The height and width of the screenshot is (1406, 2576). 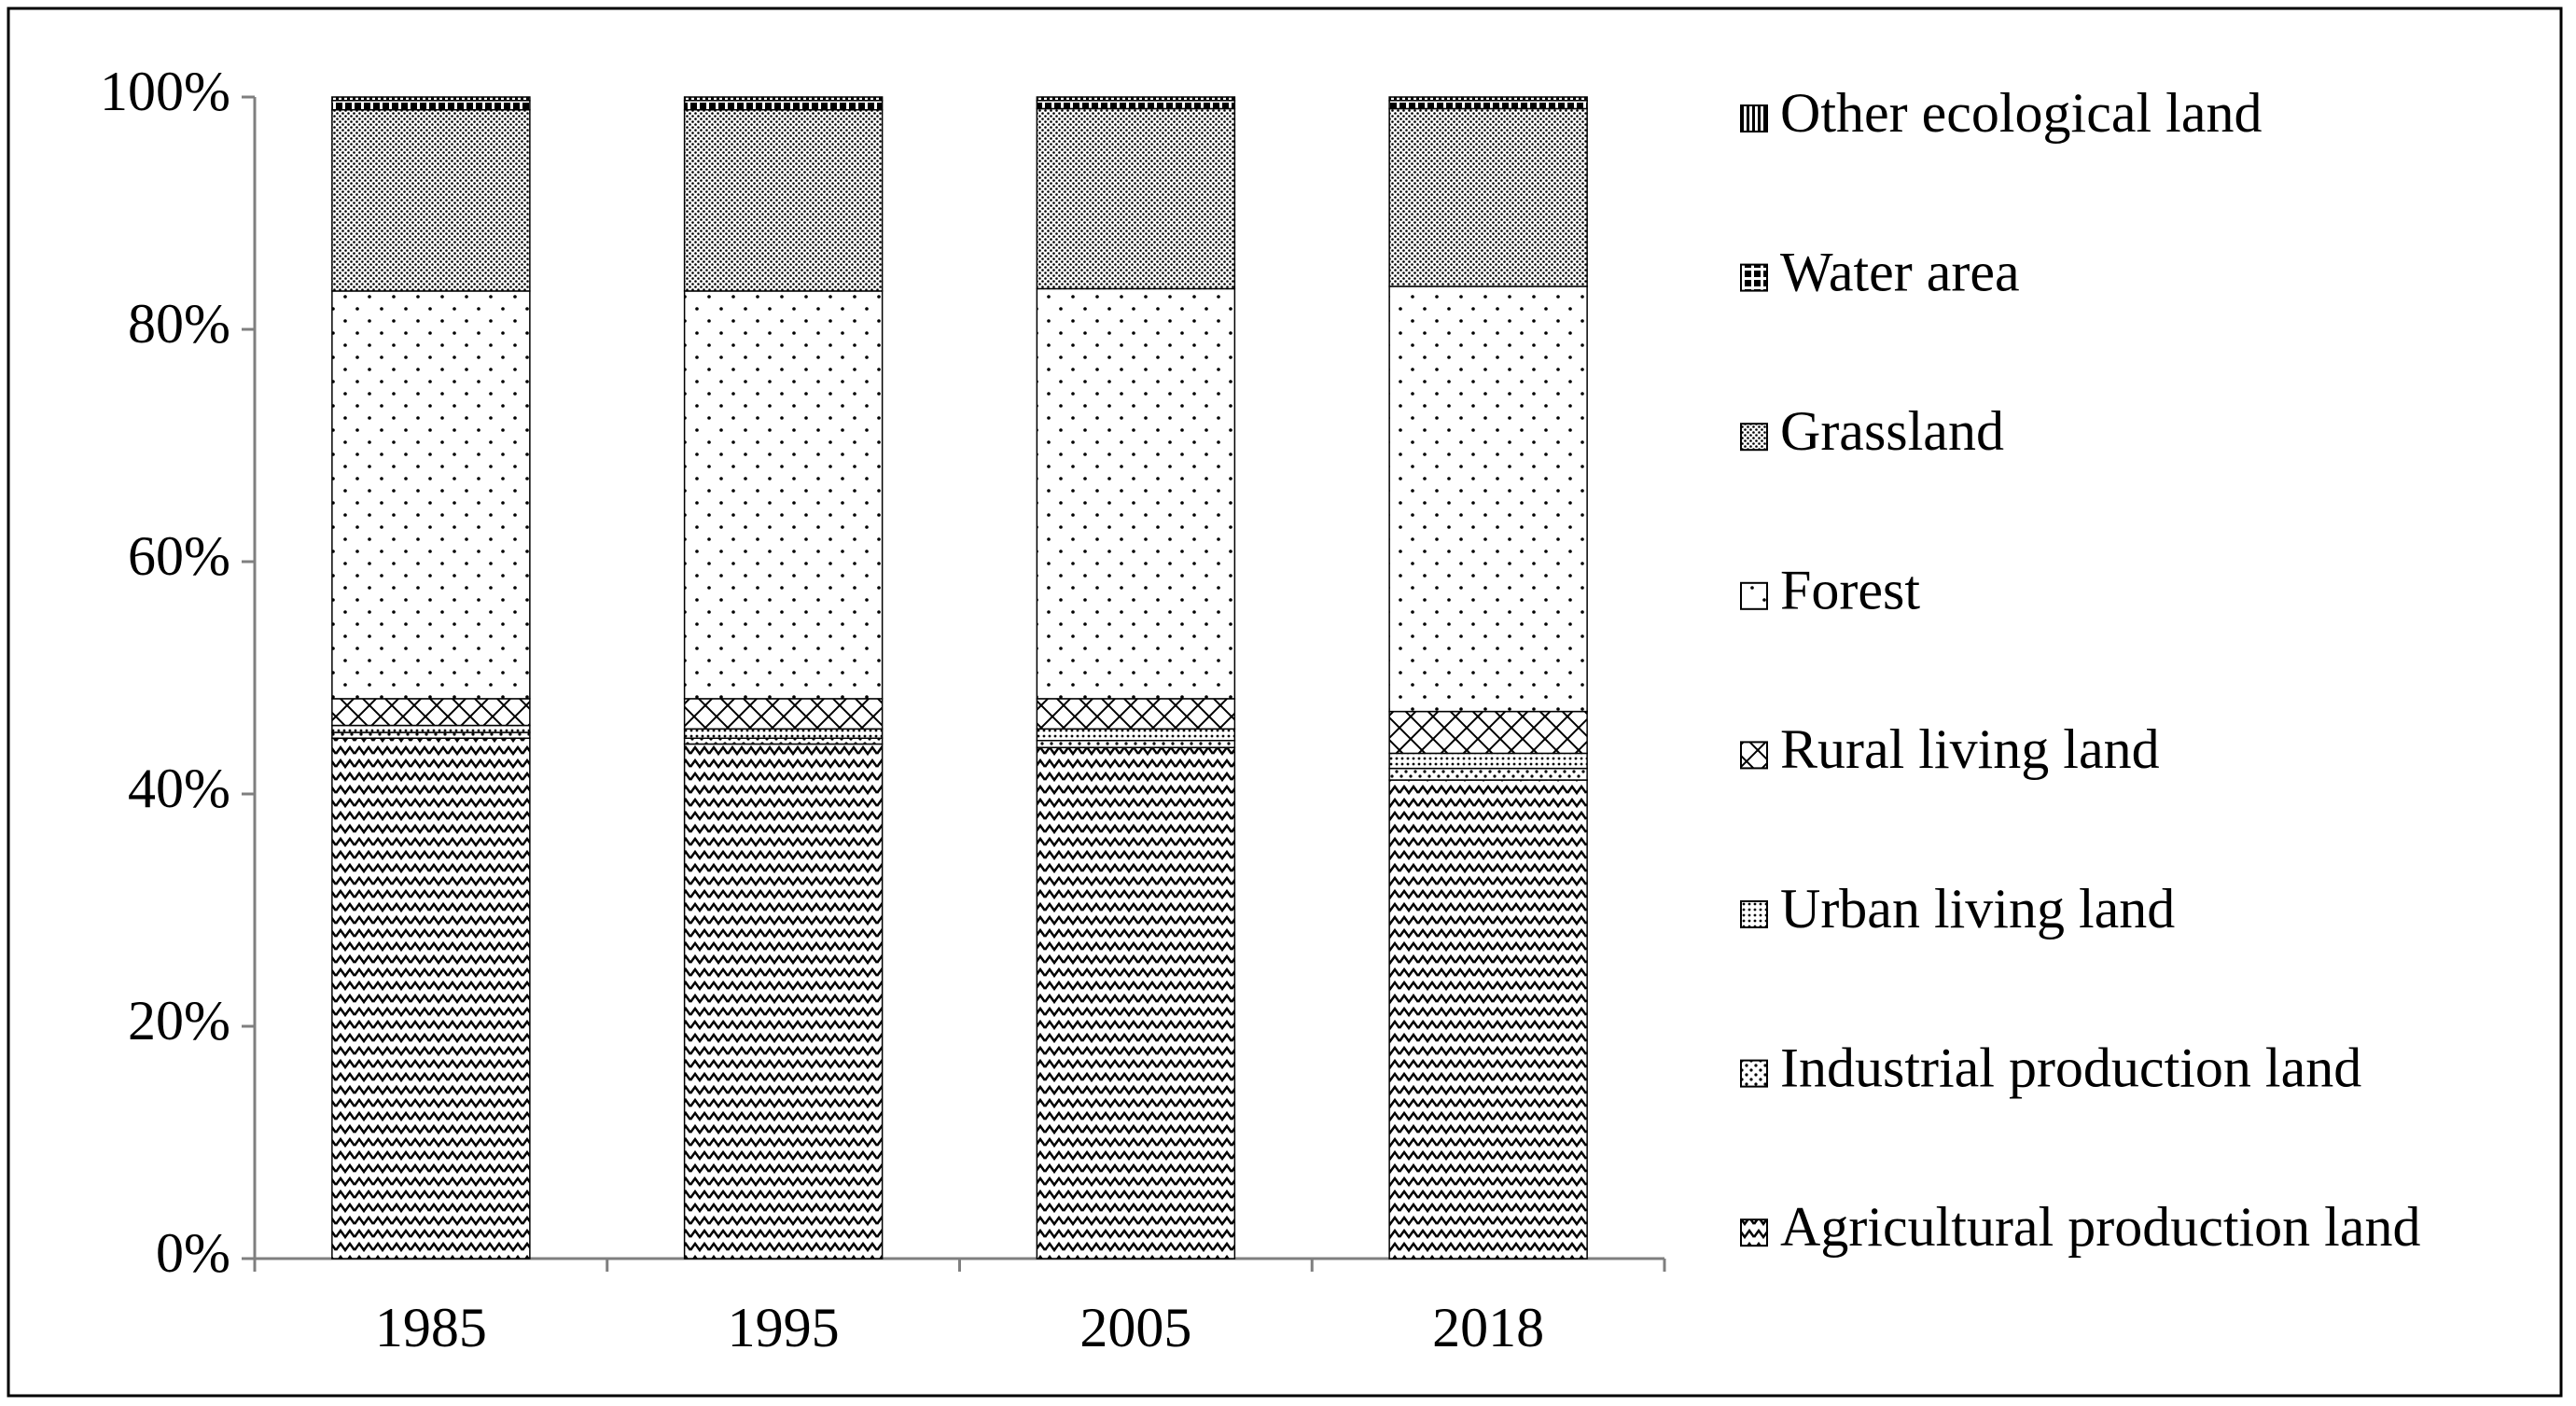 I want to click on x-tick-label: 1985, so click(x=431, y=1327).